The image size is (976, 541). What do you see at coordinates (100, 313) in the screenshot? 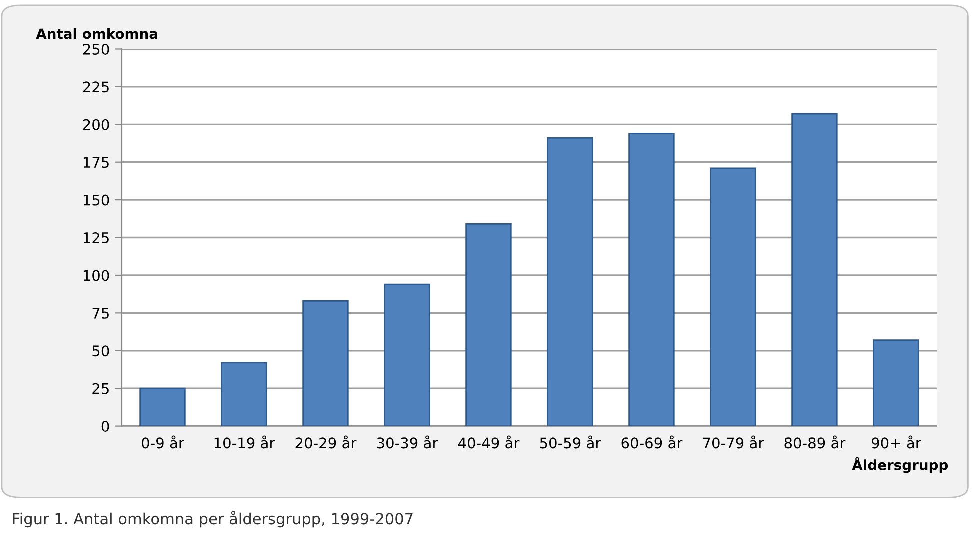
I see `y-tick-label: 75` at bounding box center [100, 313].